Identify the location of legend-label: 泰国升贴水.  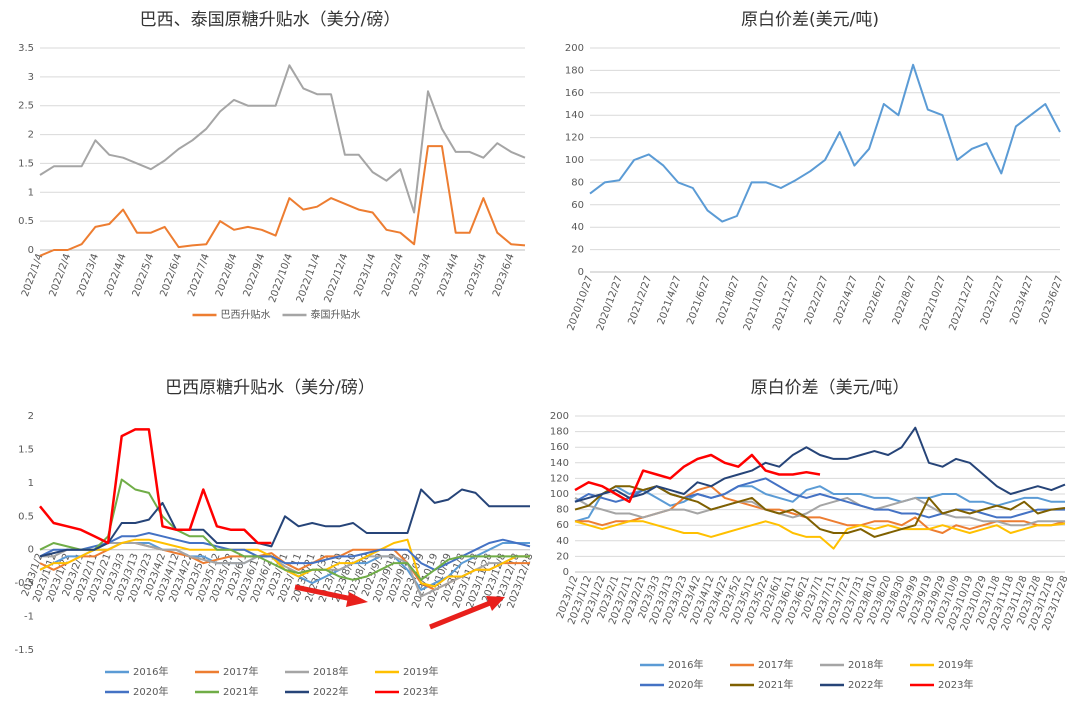
(336, 314).